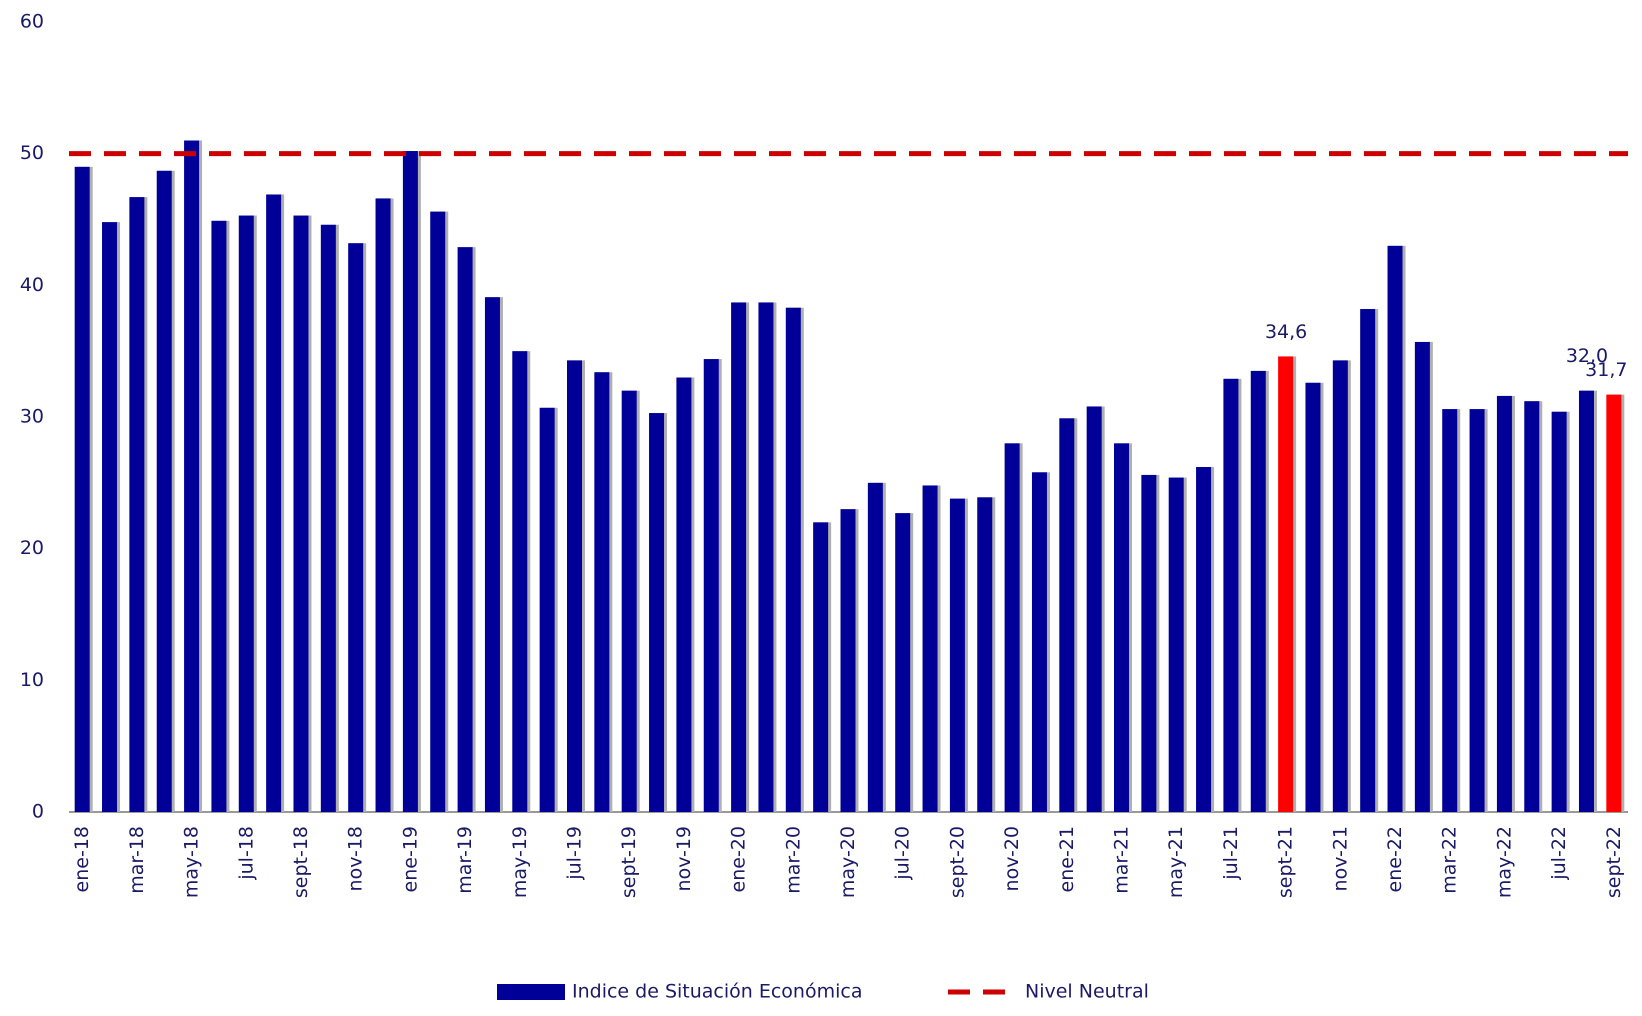 The height and width of the screenshot is (1016, 1642). Describe the element at coordinates (1067, 859) in the screenshot. I see `x-tick-label: ene-21` at that location.